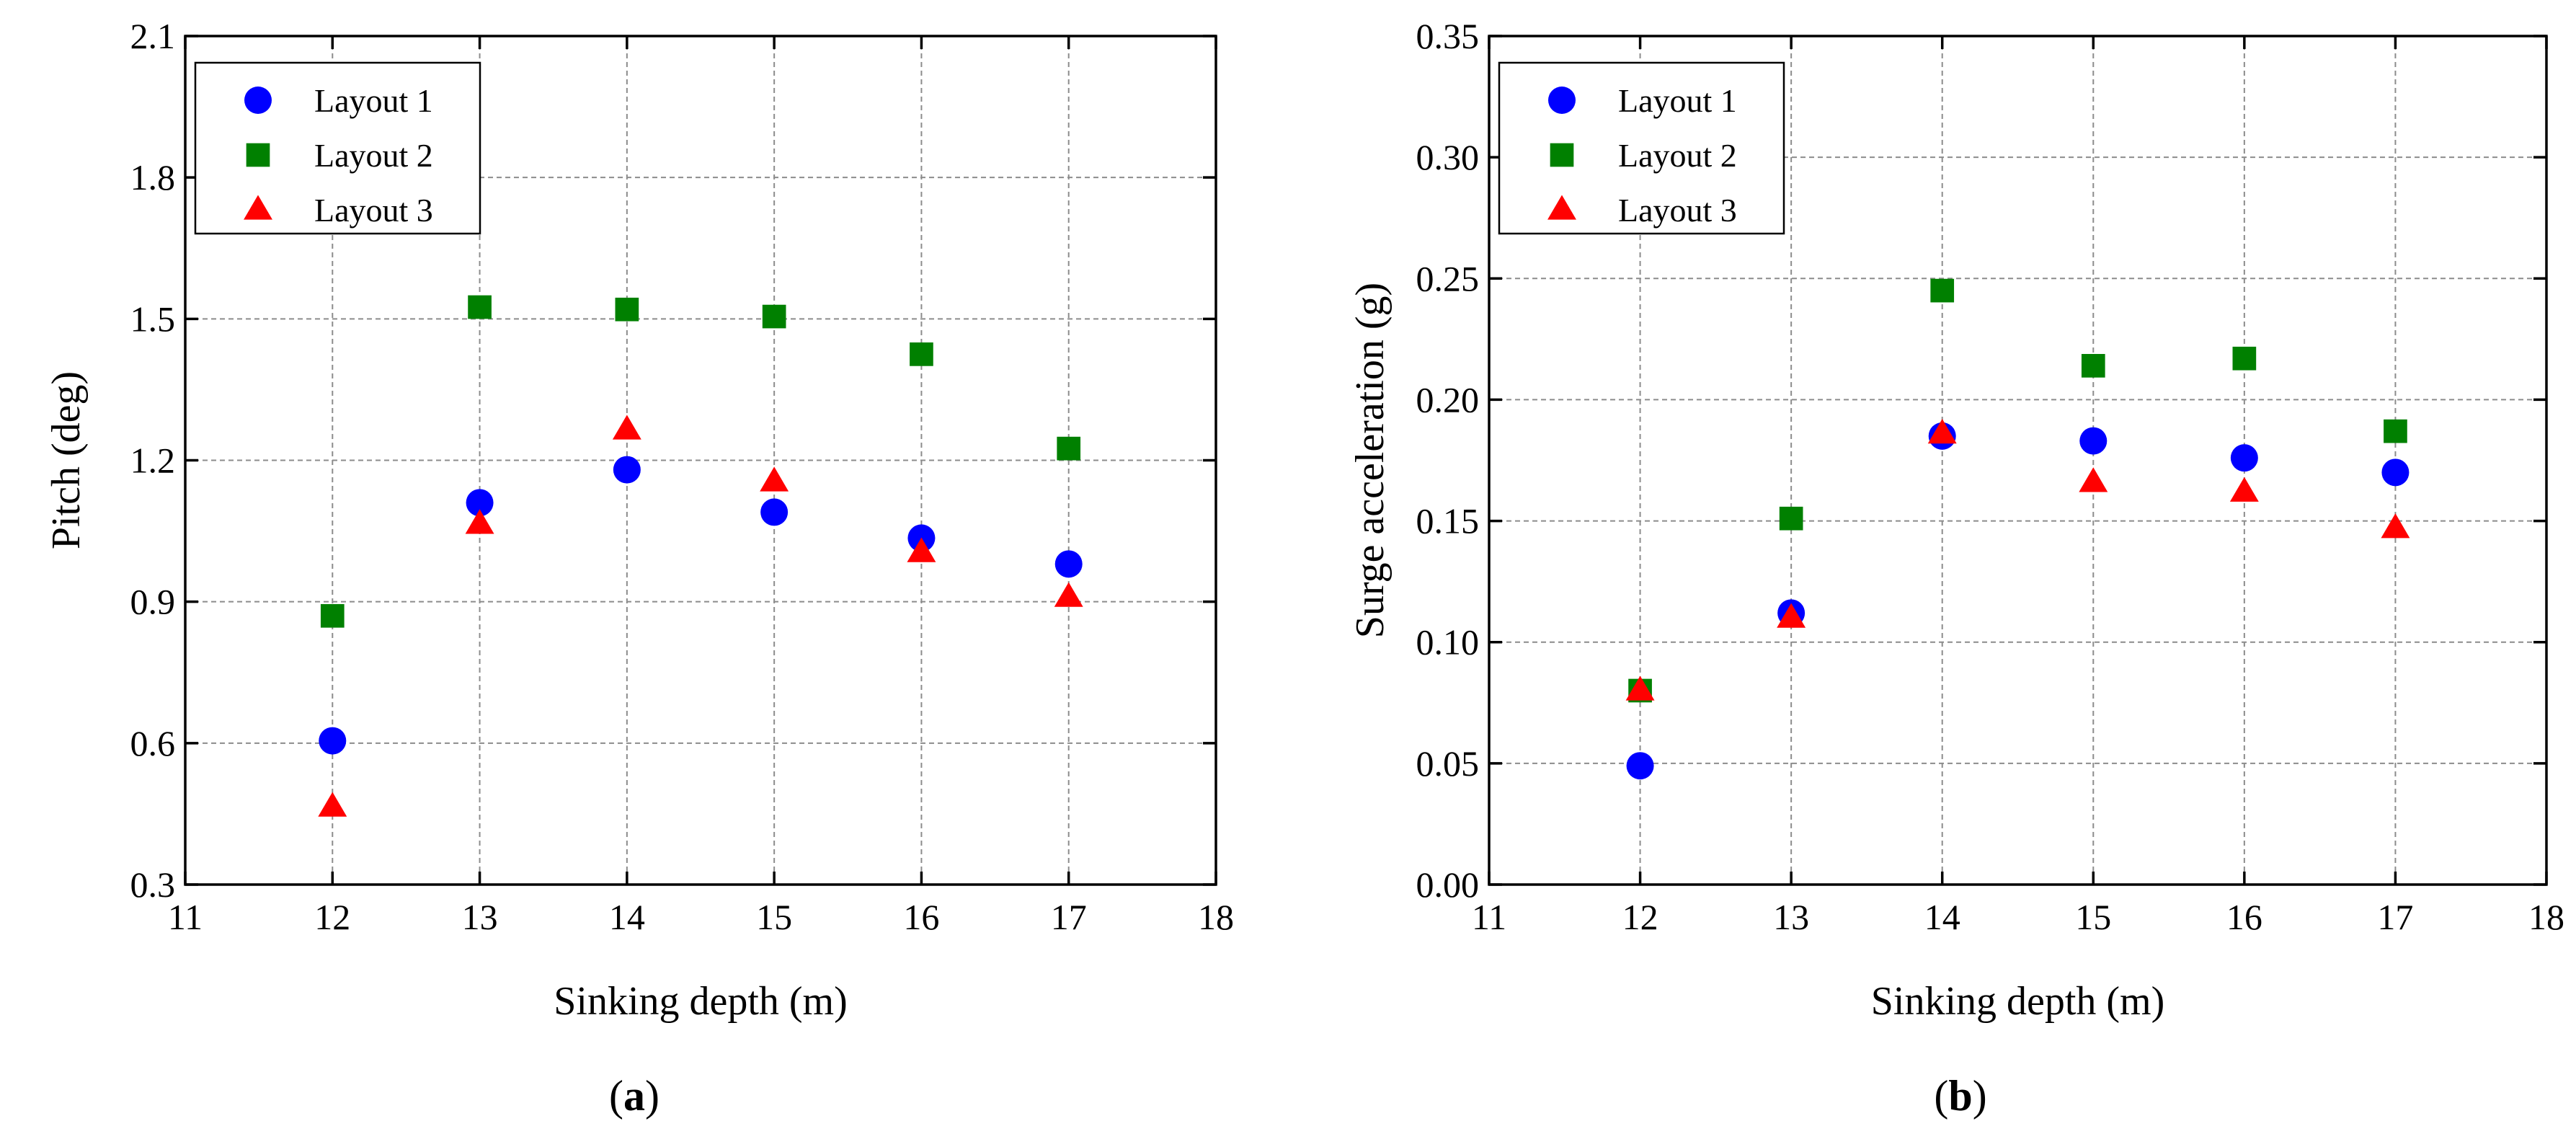 The image size is (2576, 1134). I want to click on panel-letter: b, so click(1960, 1096).